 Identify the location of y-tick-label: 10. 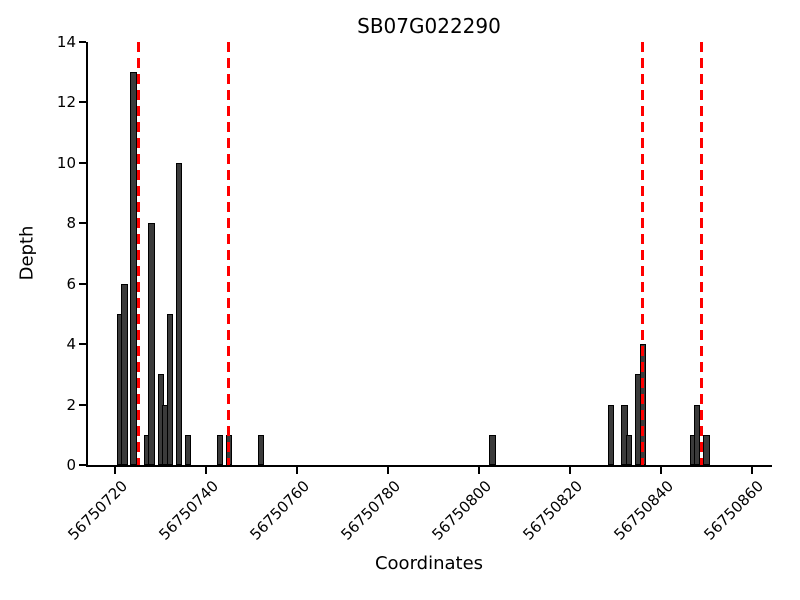
(66, 162).